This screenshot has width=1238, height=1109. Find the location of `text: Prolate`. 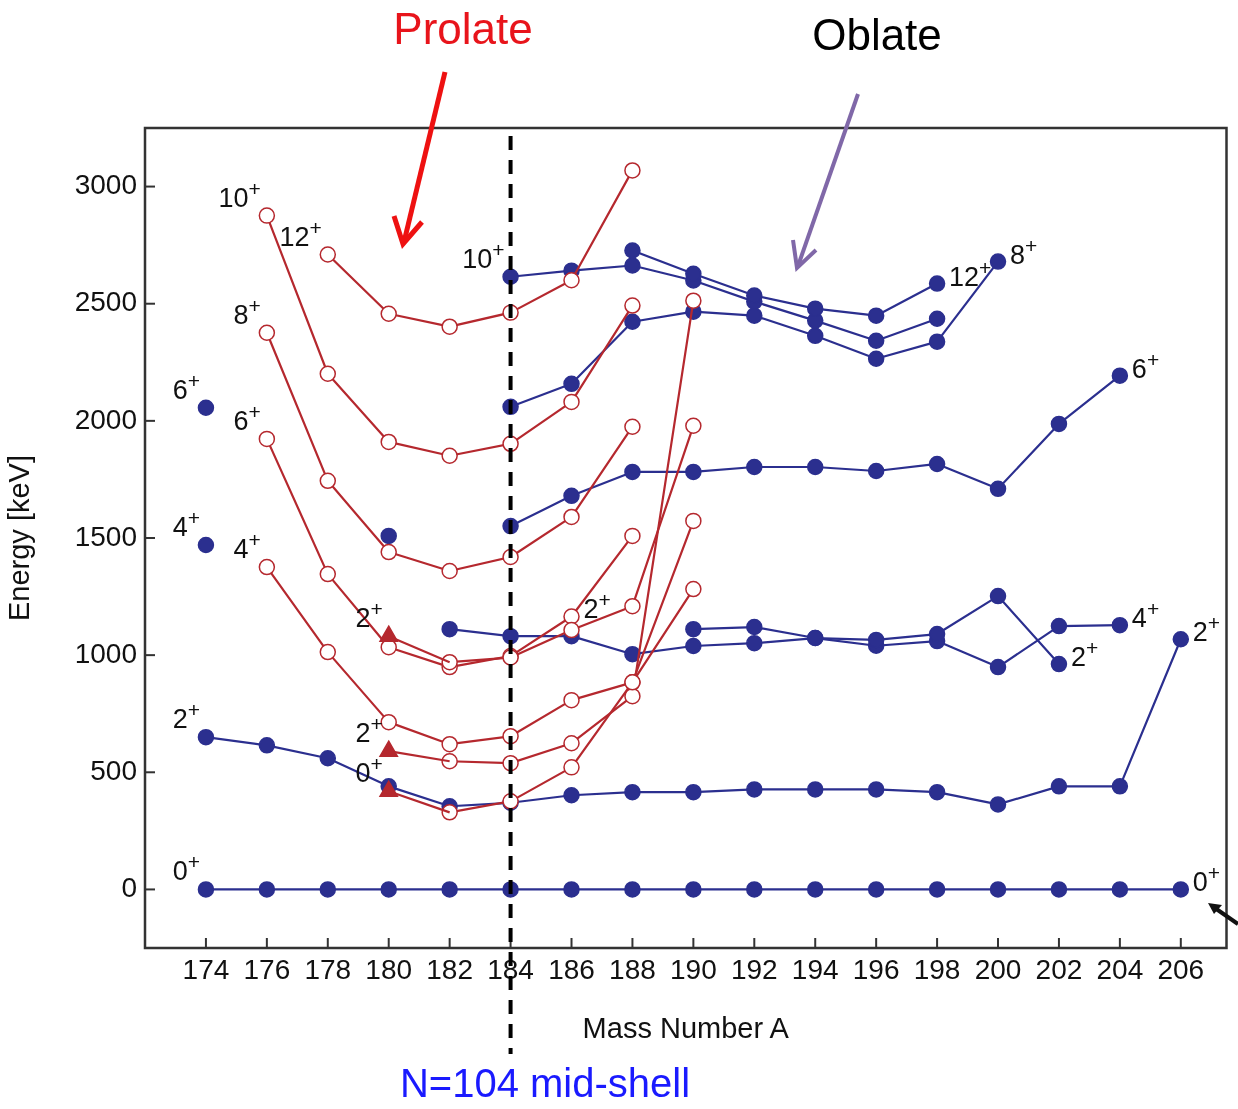

text: Prolate is located at coordinates (463, 29).